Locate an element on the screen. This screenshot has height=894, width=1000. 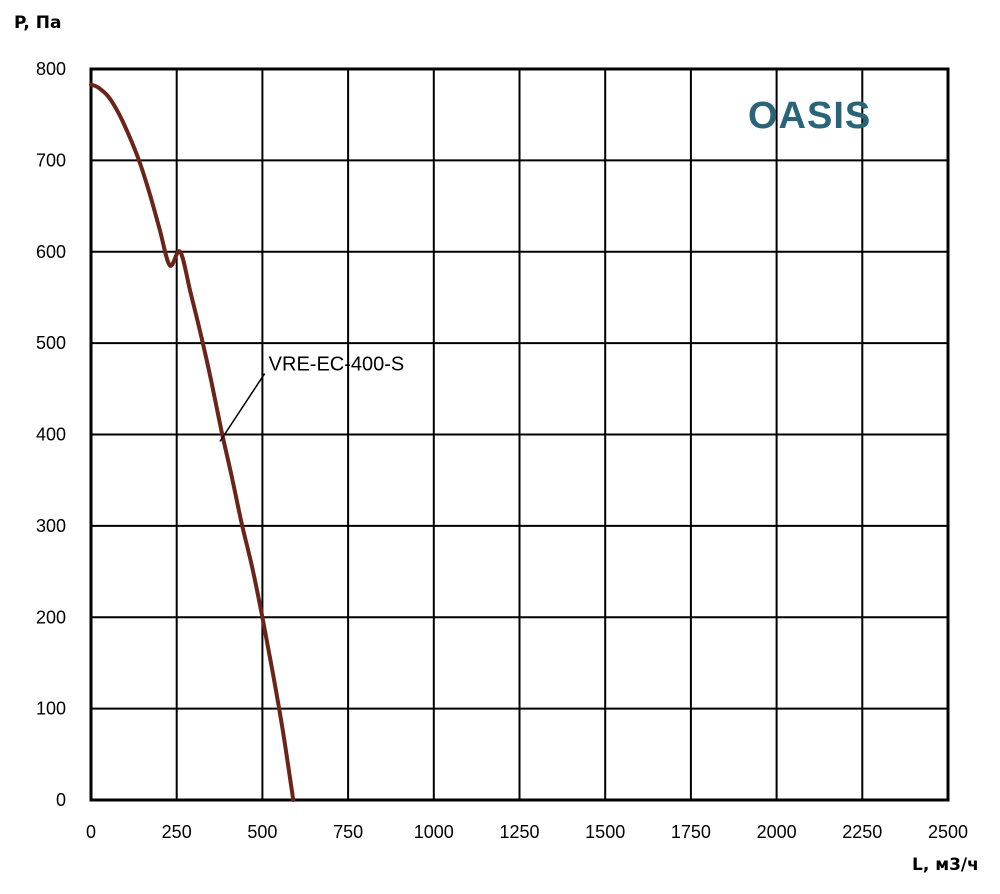
y-tick-label: 300 is located at coordinates (51, 526).